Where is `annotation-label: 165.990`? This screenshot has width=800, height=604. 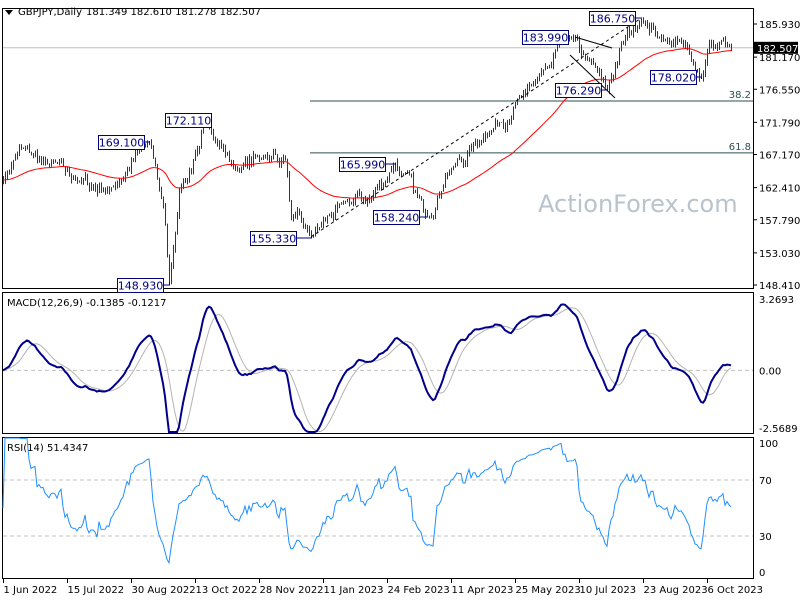 annotation-label: 165.990 is located at coordinates (363, 165).